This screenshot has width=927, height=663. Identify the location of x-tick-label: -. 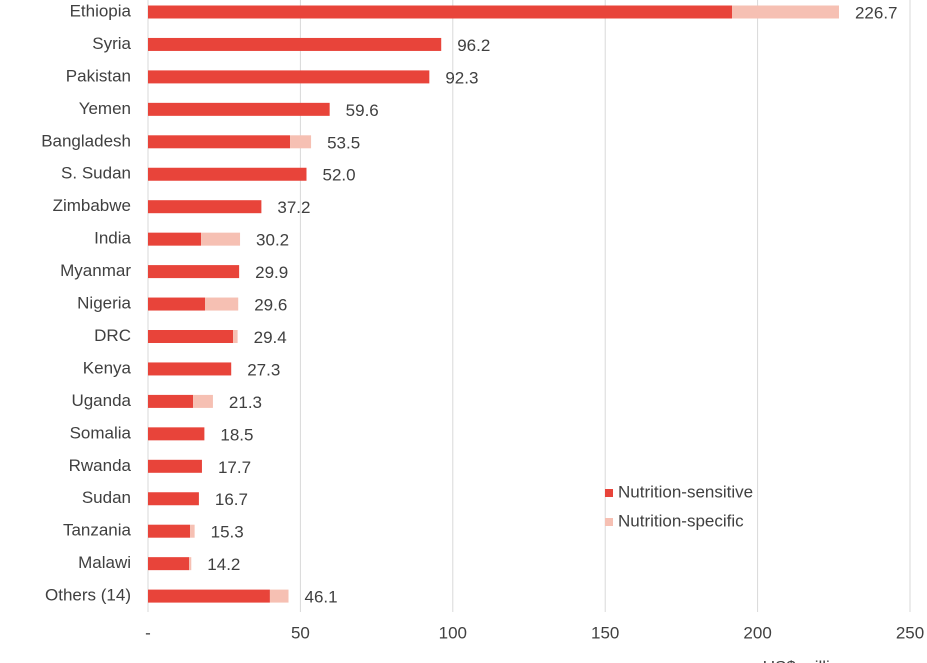
(148, 632).